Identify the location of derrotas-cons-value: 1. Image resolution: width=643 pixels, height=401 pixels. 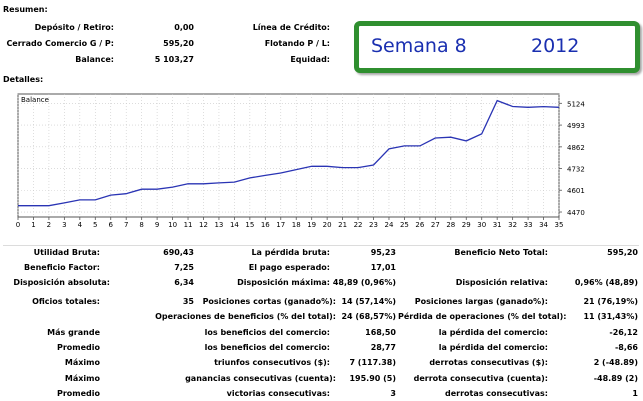
(635, 393).